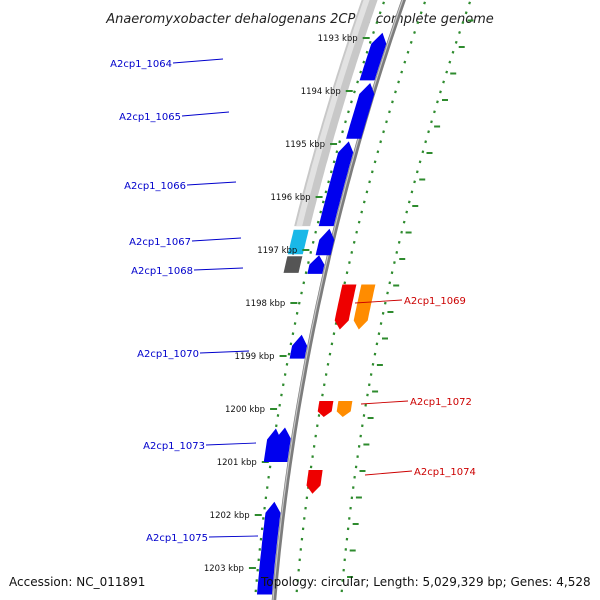  What do you see at coordinates (345, 307) in the screenshot?
I see `gene-a2cp1-1069-arrow` at bounding box center [345, 307].